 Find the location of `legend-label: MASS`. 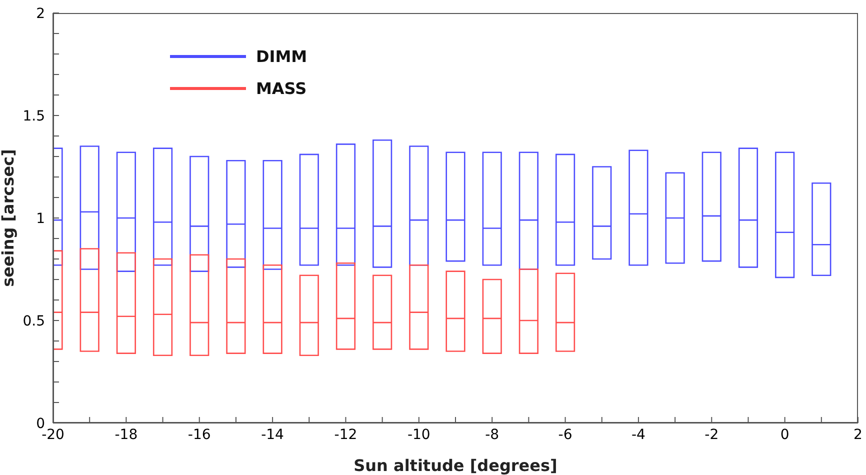

legend-label: MASS is located at coordinates (281, 88).